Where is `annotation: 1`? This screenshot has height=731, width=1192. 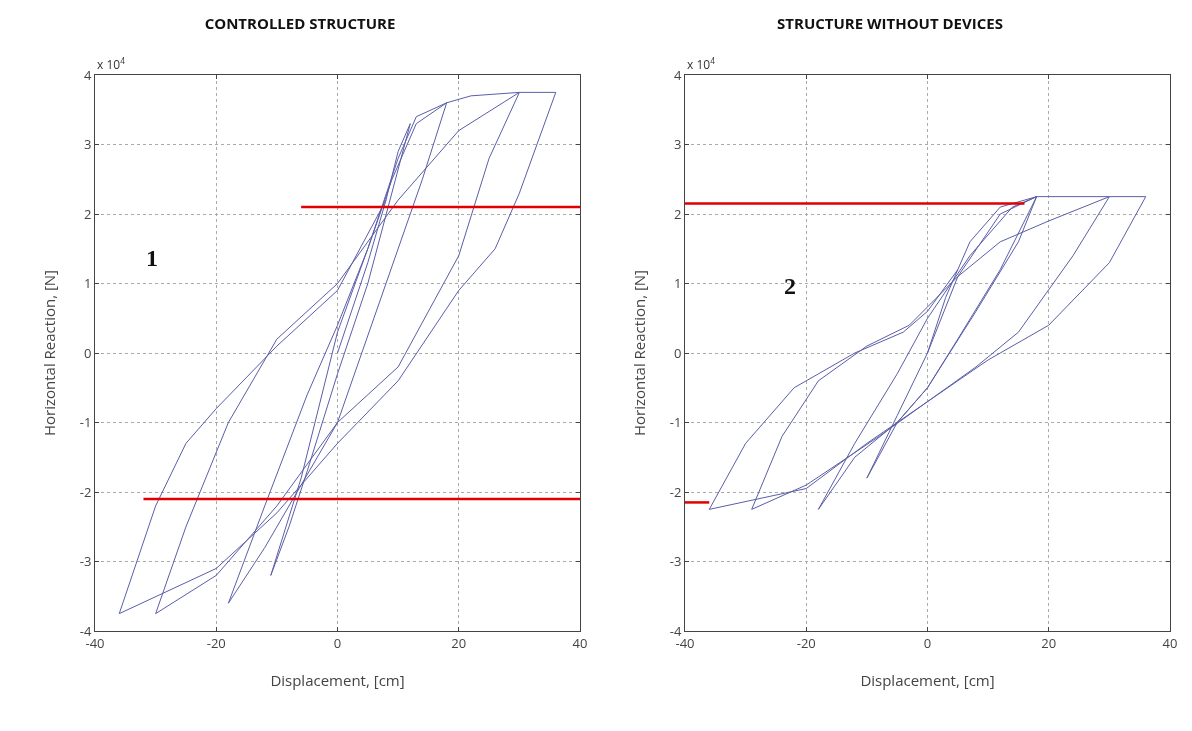 annotation: 1 is located at coordinates (152, 258).